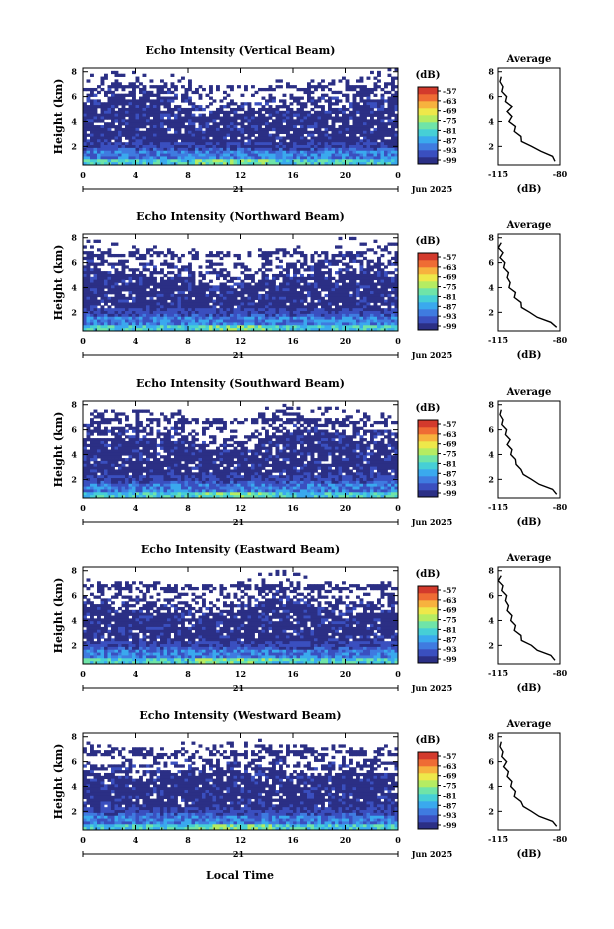  Describe the element at coordinates (74, 312) in the screenshot. I see `y-tick-label: 2` at that location.